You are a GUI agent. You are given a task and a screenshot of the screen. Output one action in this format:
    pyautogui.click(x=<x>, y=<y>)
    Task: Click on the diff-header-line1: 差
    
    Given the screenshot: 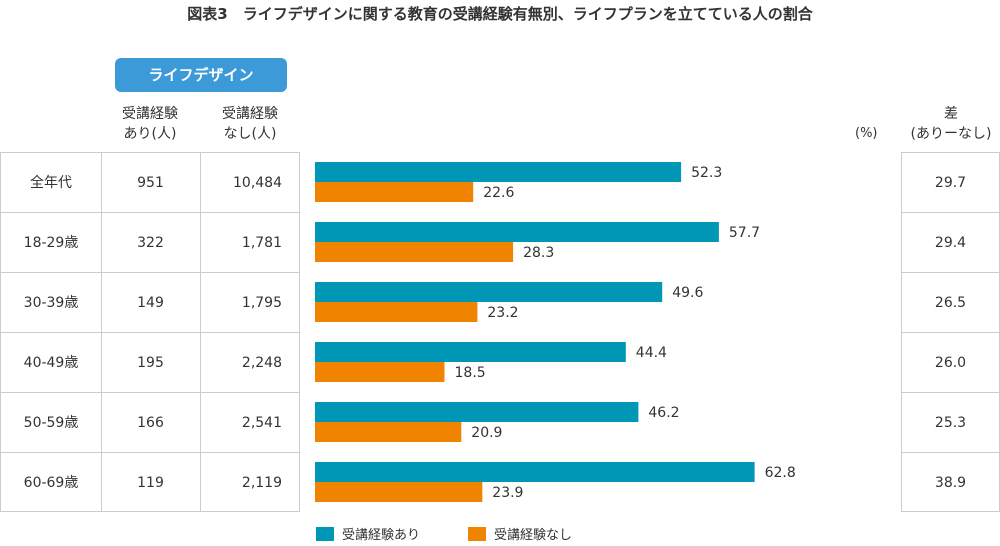 What is the action you would take?
    pyautogui.click(x=951, y=114)
    